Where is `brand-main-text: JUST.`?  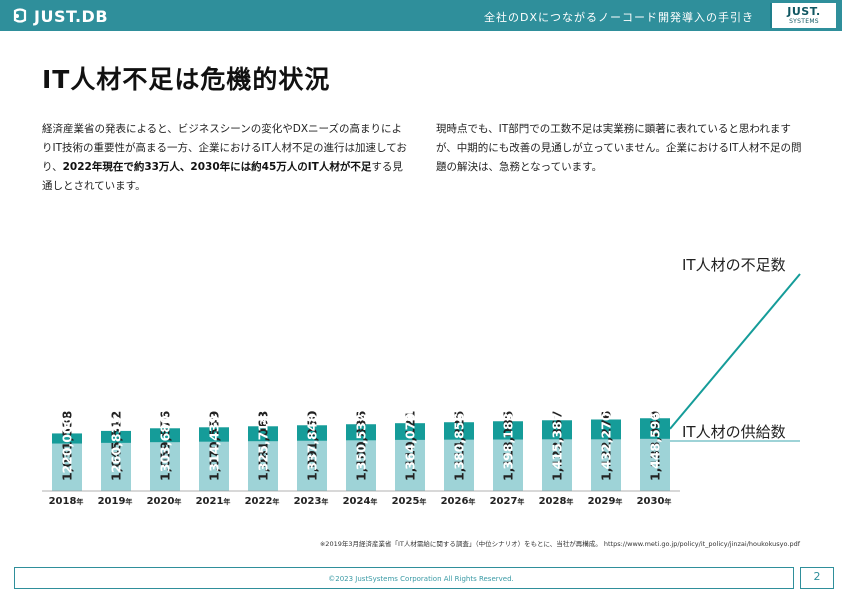 brand-main-text: JUST. is located at coordinates (804, 11).